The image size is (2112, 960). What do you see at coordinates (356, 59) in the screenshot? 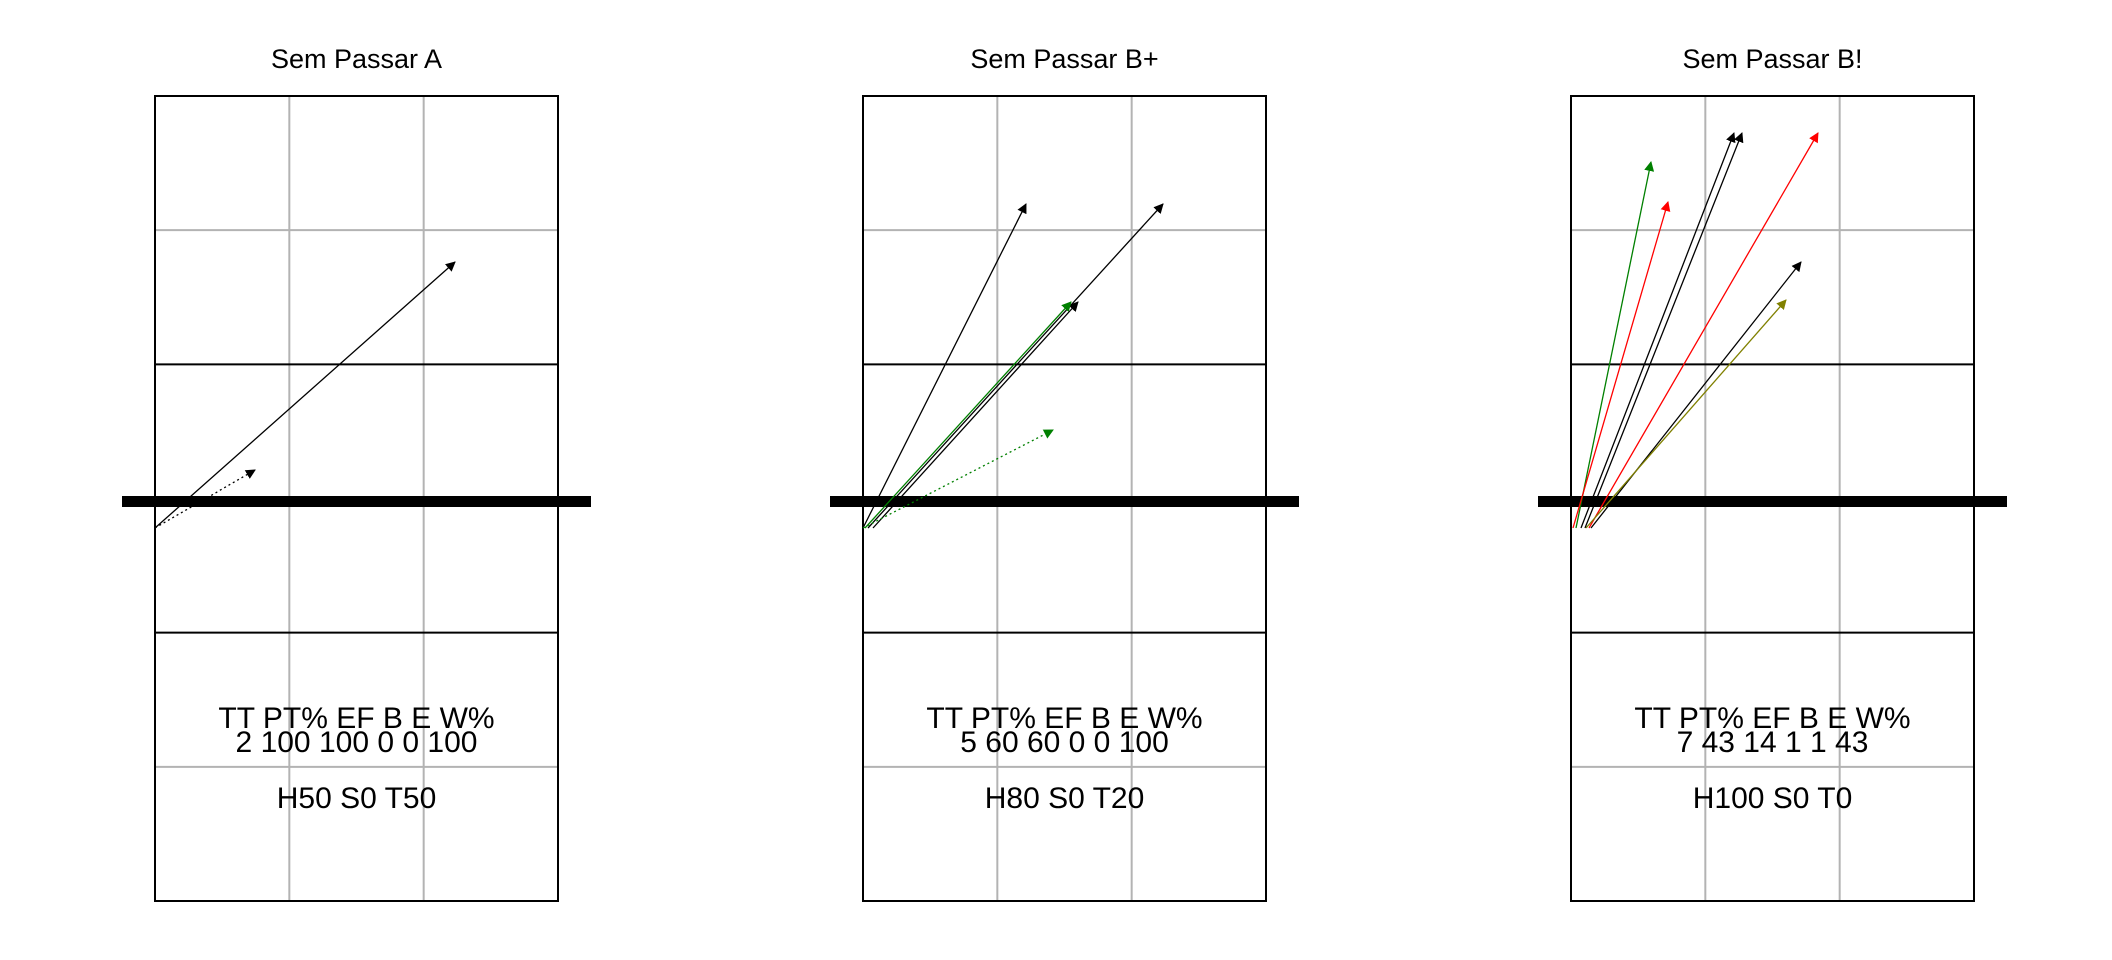
I see `panel-title: Sem Passar A` at bounding box center [356, 59].